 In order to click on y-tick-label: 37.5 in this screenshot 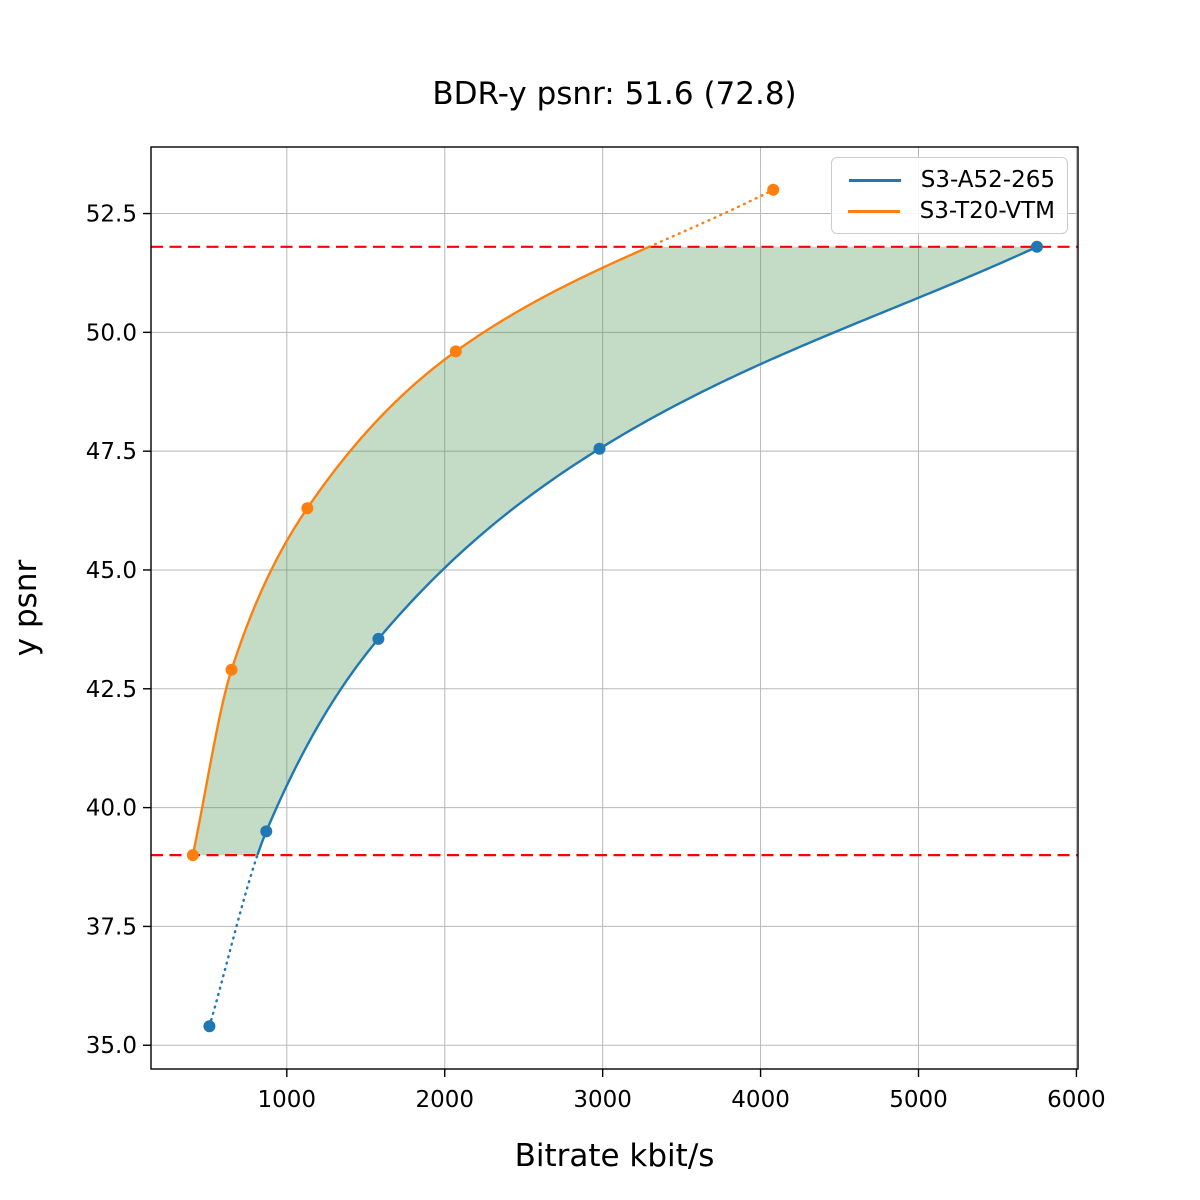, I will do `click(111, 927)`.